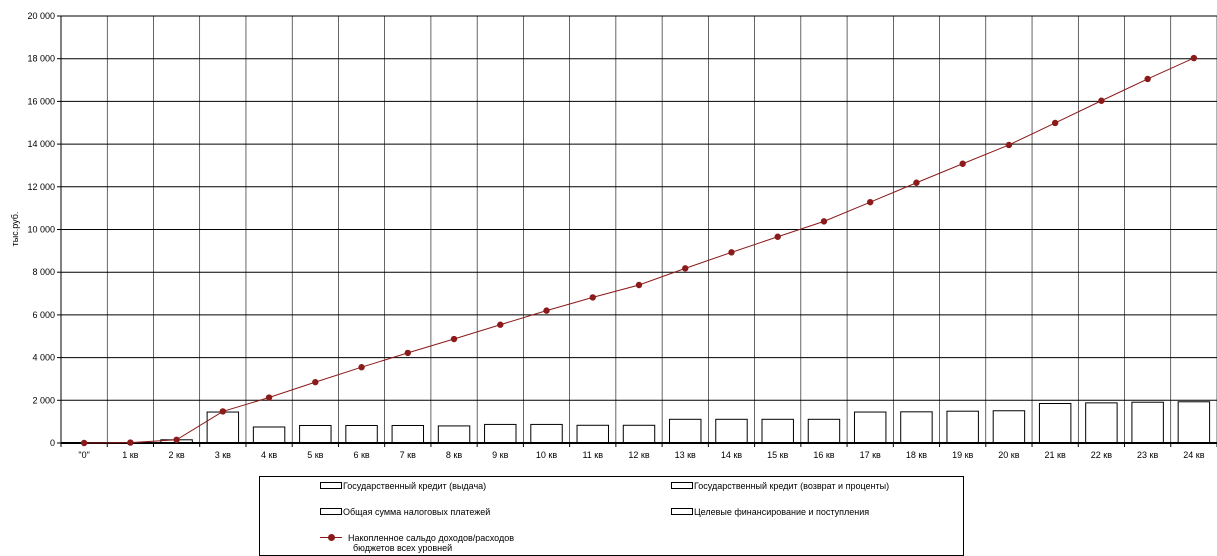 The width and height of the screenshot is (1217, 556). What do you see at coordinates (414, 486) in the screenshot?
I see `legend-label: Государственный кредит (выдача)` at bounding box center [414, 486].